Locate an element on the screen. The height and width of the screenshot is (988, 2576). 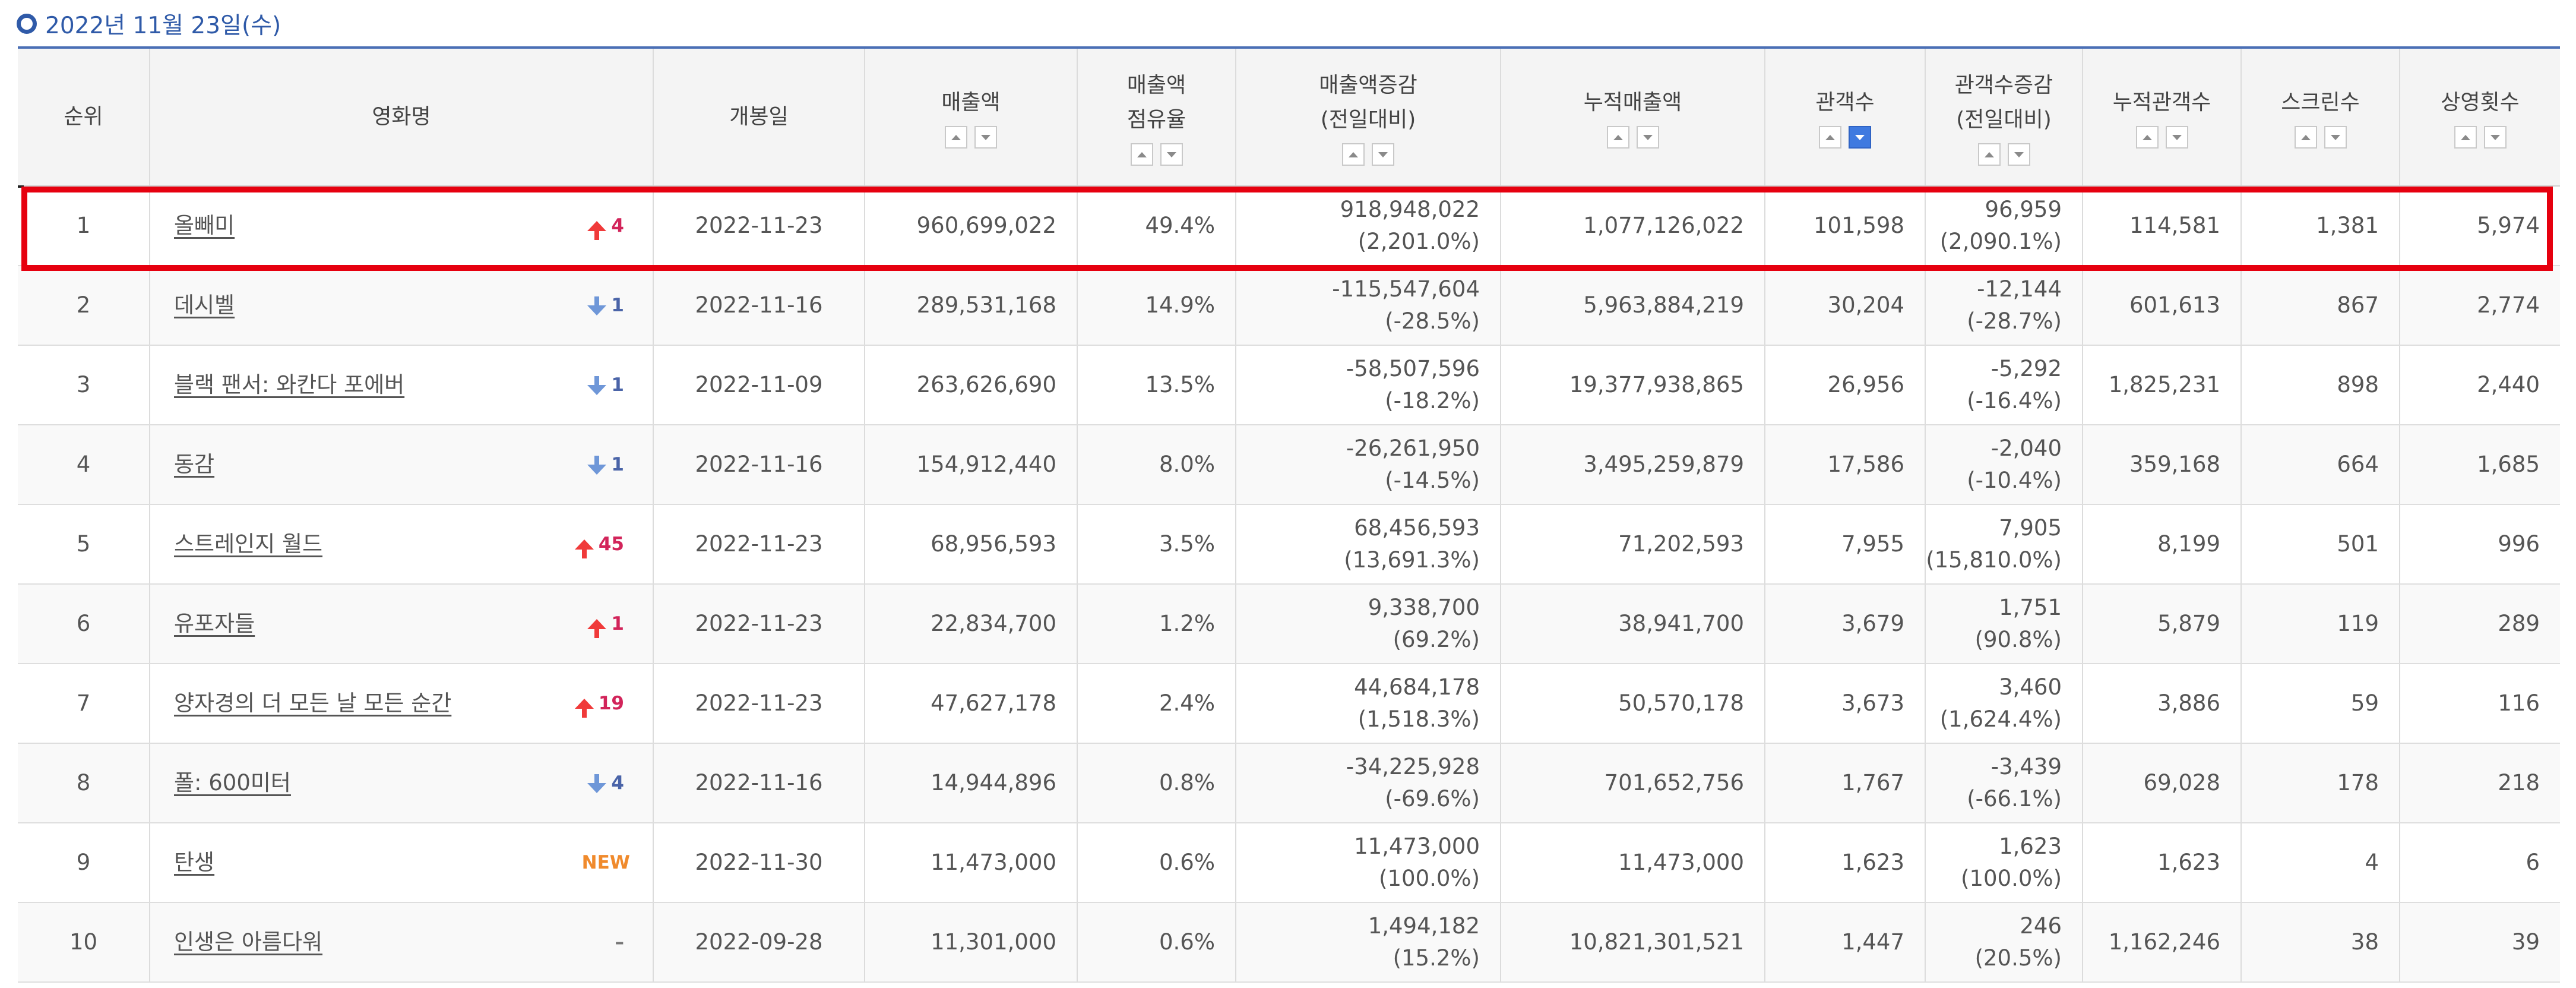
shows-cell: 996 is located at coordinates (2479, 544).